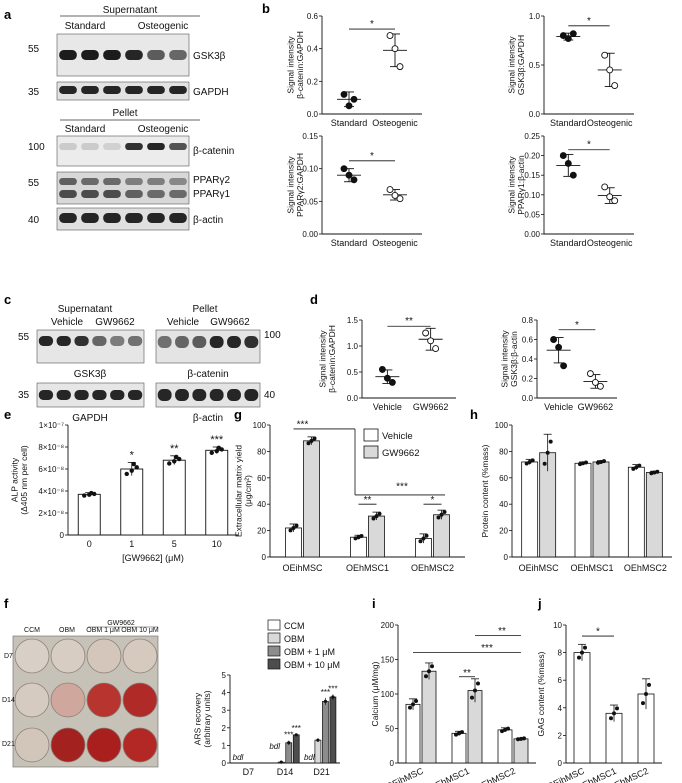 This screenshot has width=682, height=783. I want to click on bcatenin-bands-c, so click(208, 342).